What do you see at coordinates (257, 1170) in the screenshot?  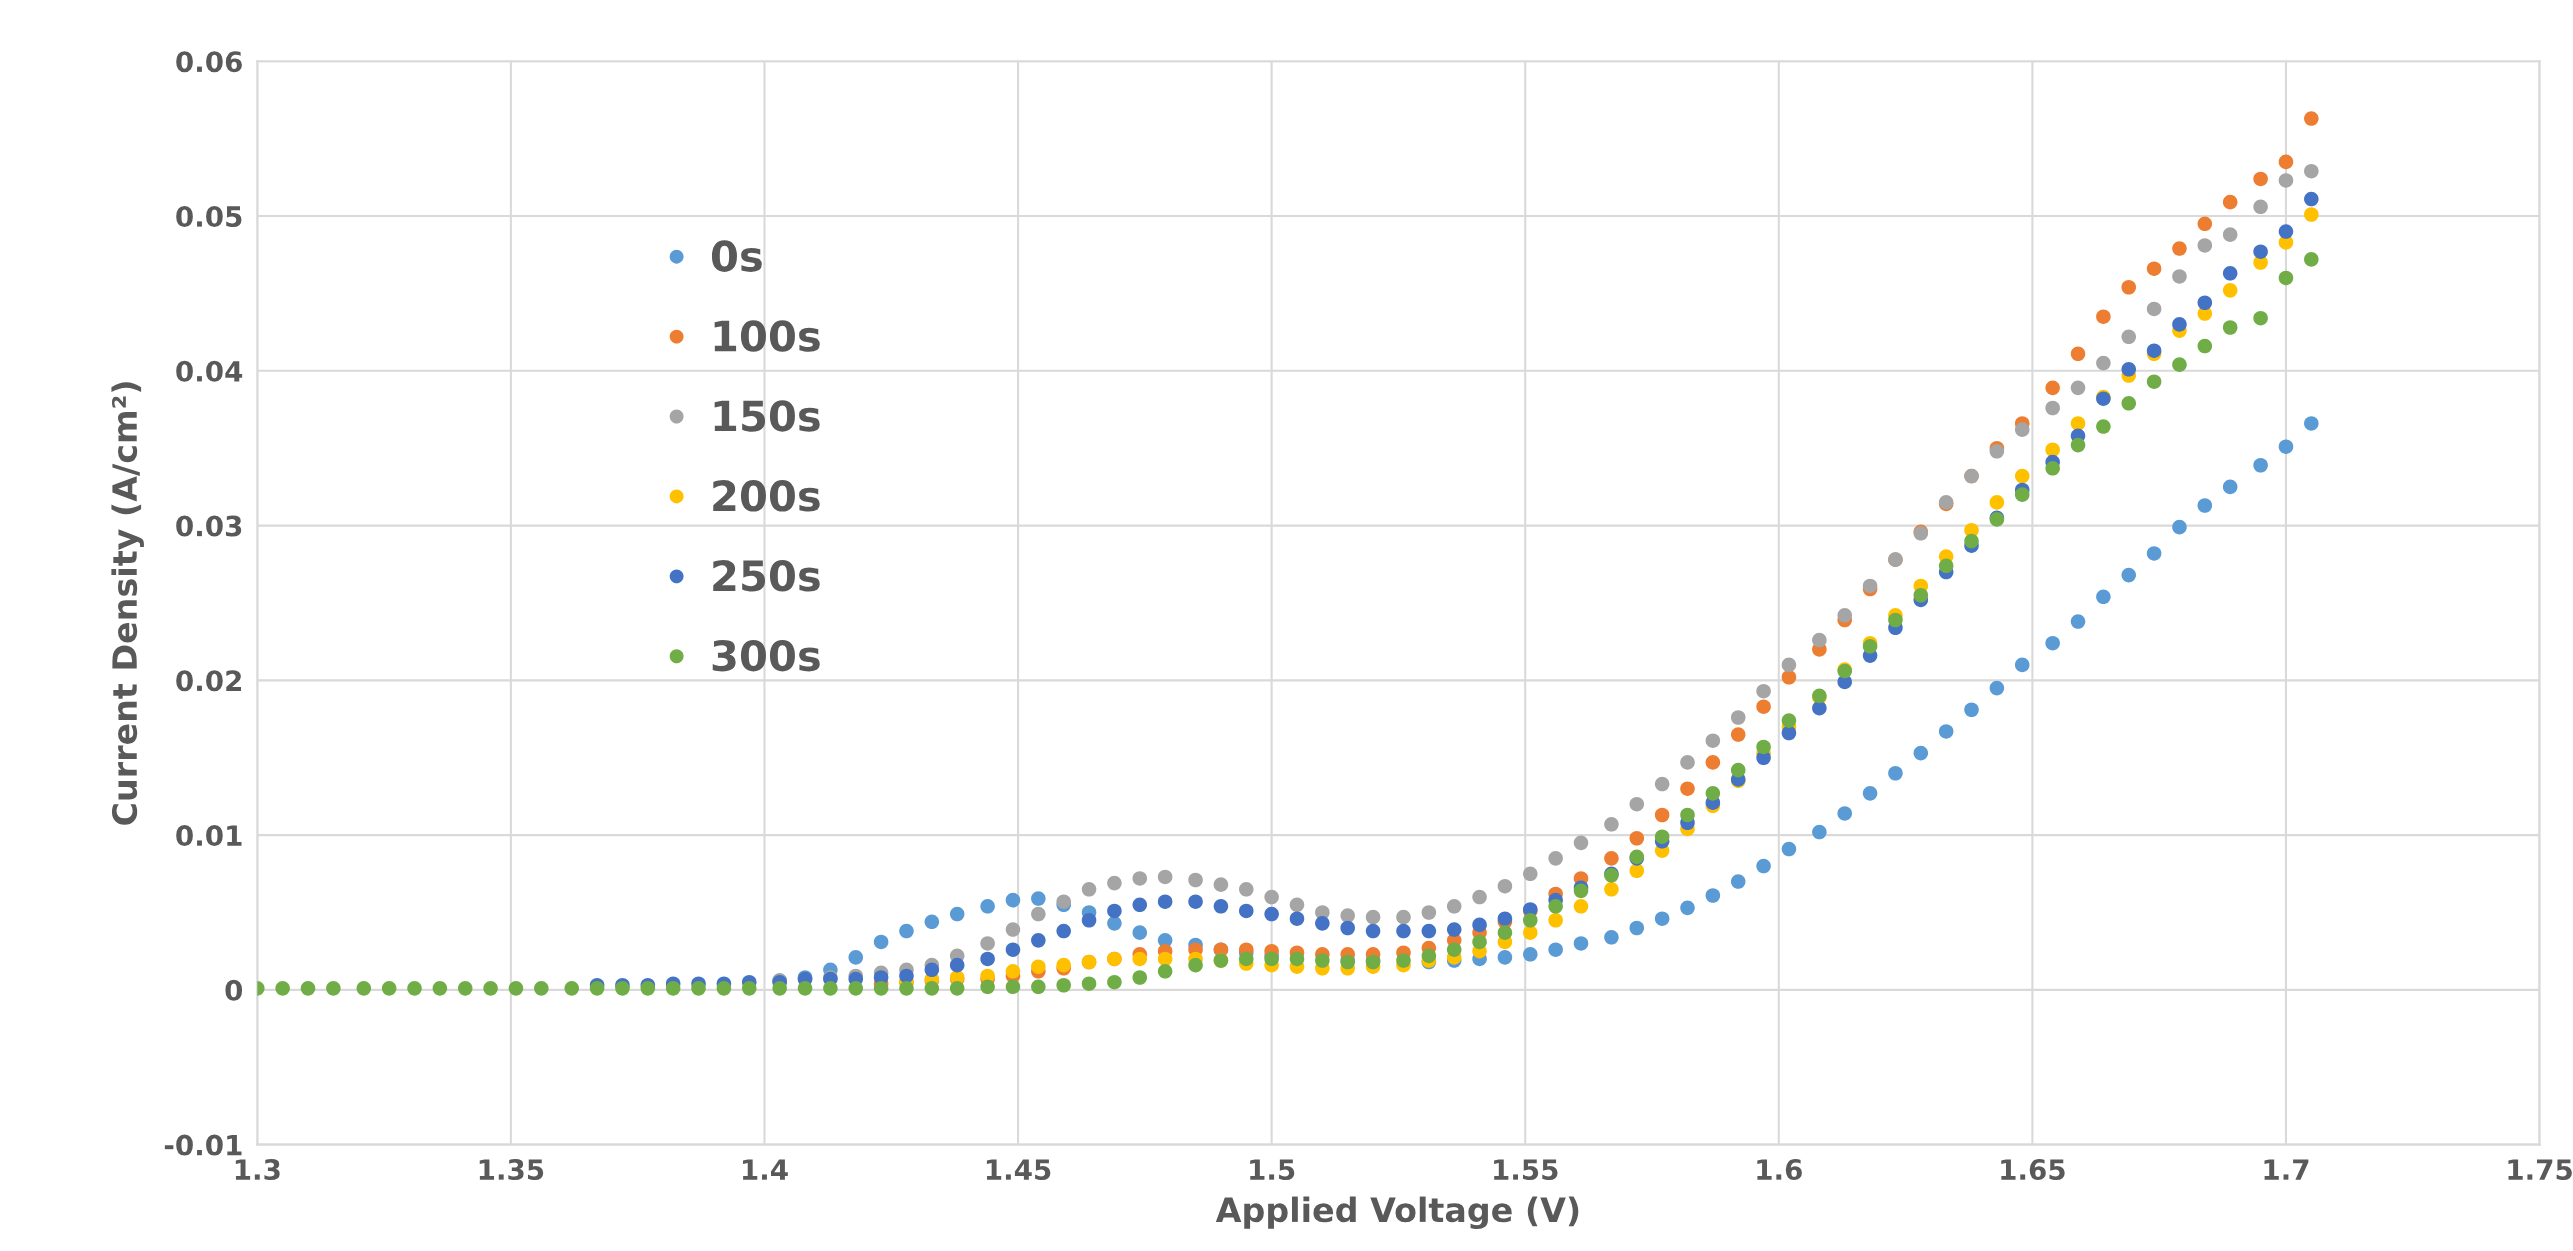 I see `x-tick-label: 1.3` at bounding box center [257, 1170].